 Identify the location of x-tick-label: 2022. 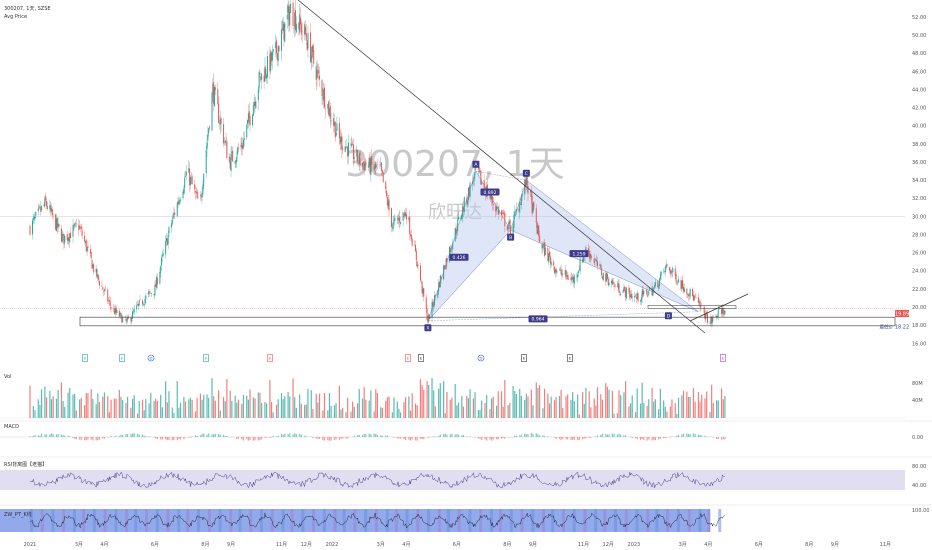
(332, 545).